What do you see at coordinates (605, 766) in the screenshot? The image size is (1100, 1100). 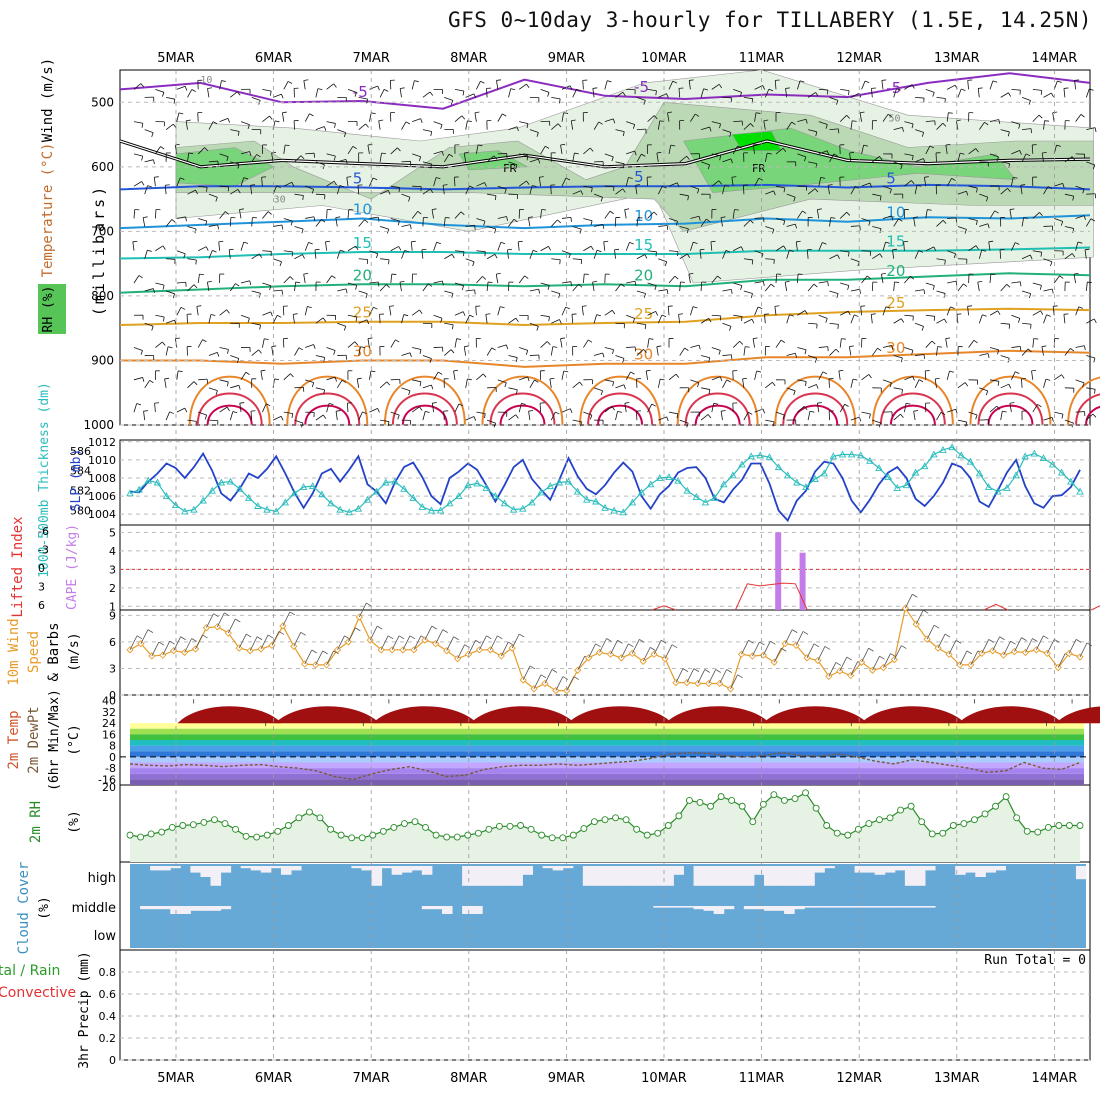 I see `dewpoint-series` at bounding box center [605, 766].